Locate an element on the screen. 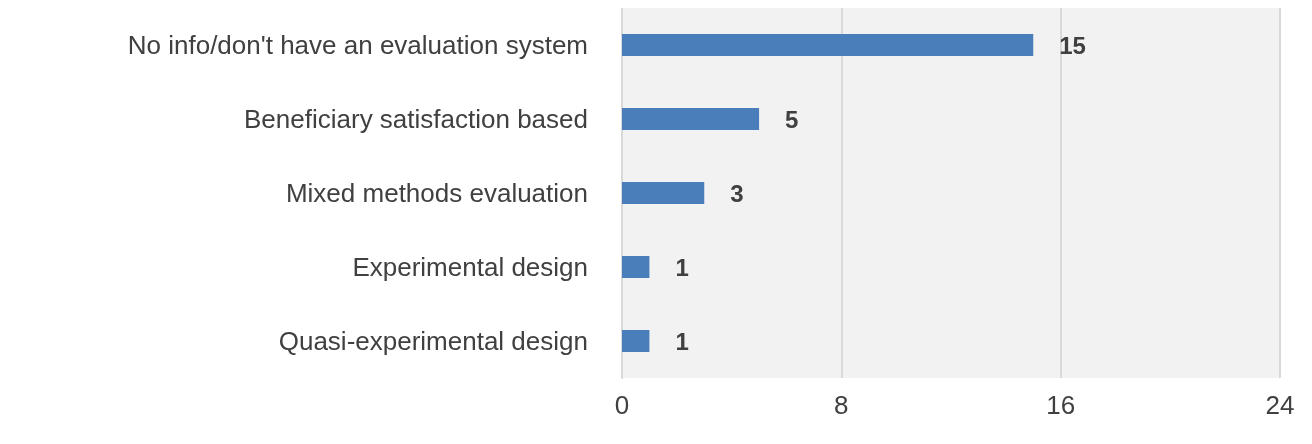 The image size is (1312, 444). x-tick-label: 16 is located at coordinates (1061, 405).